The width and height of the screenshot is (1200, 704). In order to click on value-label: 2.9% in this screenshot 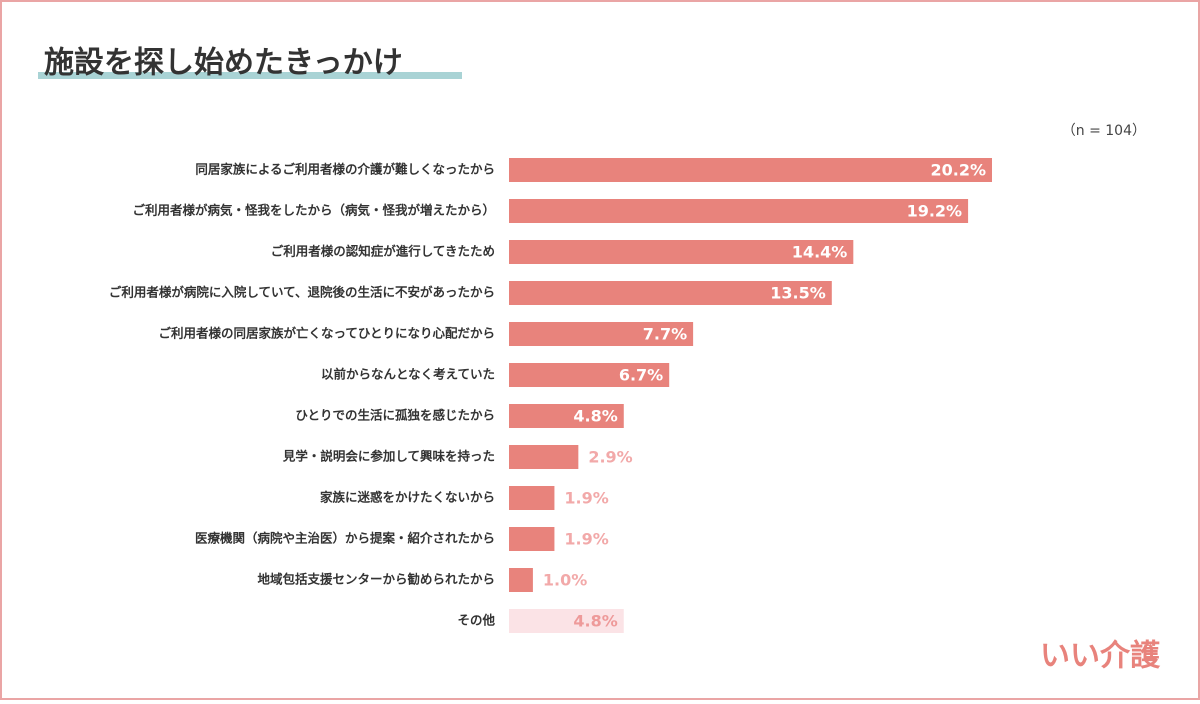, I will do `click(610, 457)`.